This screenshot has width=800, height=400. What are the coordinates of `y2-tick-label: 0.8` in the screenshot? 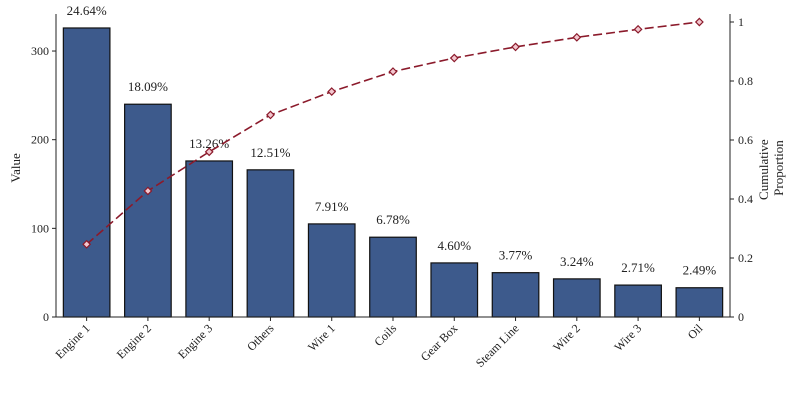 It's located at (745, 81).